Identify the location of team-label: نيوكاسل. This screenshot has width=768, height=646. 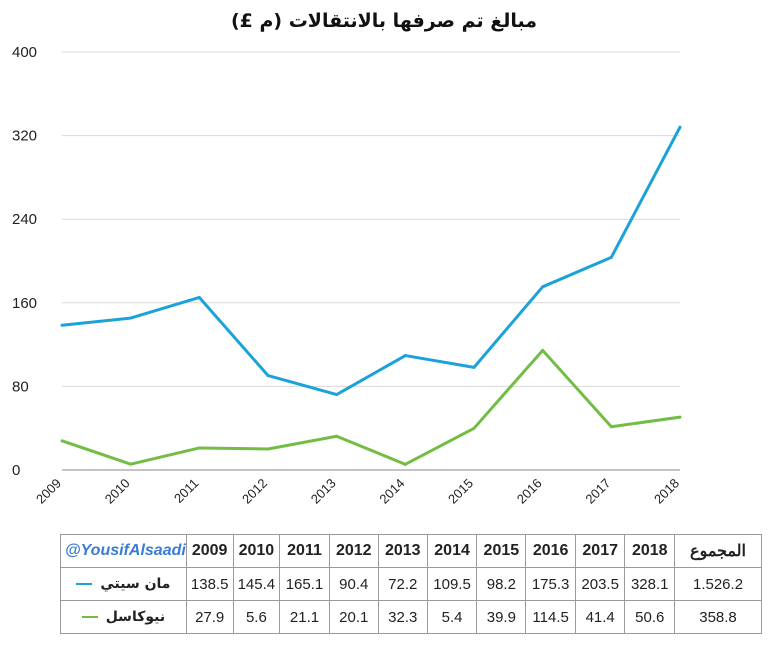
(123, 617).